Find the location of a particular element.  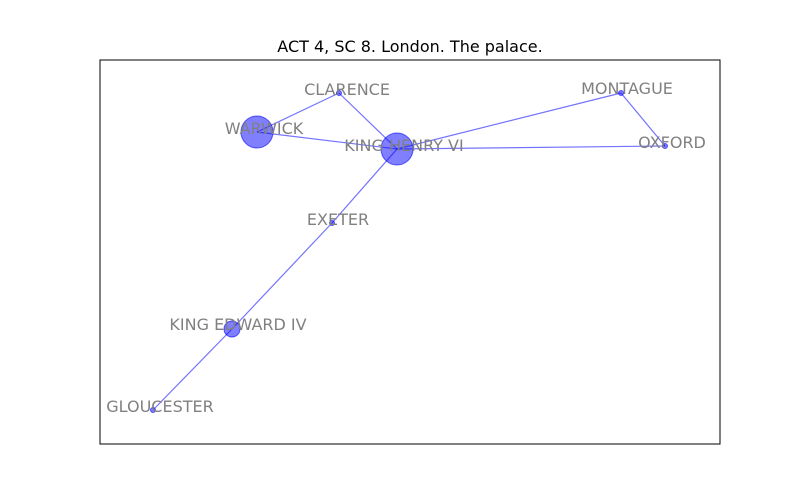

chart-title: ACT 4, SC 8. London. The palace. is located at coordinates (409, 46).